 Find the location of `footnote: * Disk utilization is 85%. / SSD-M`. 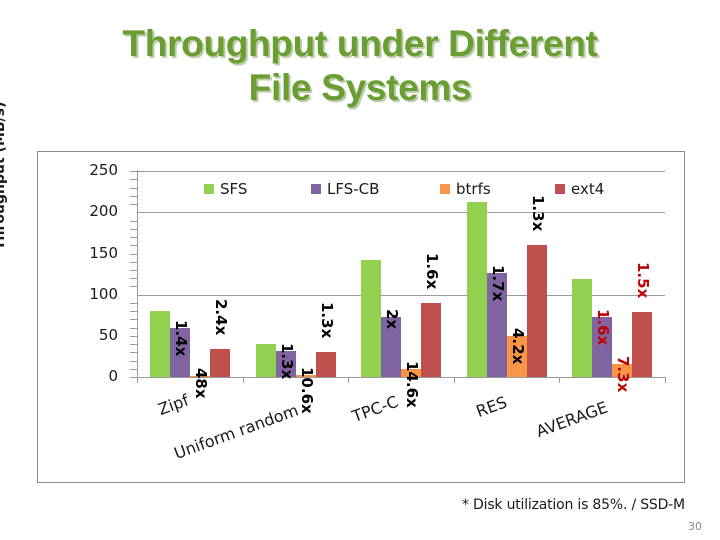

footnote: * Disk utilization is 85%. / SSD-M is located at coordinates (573, 505).